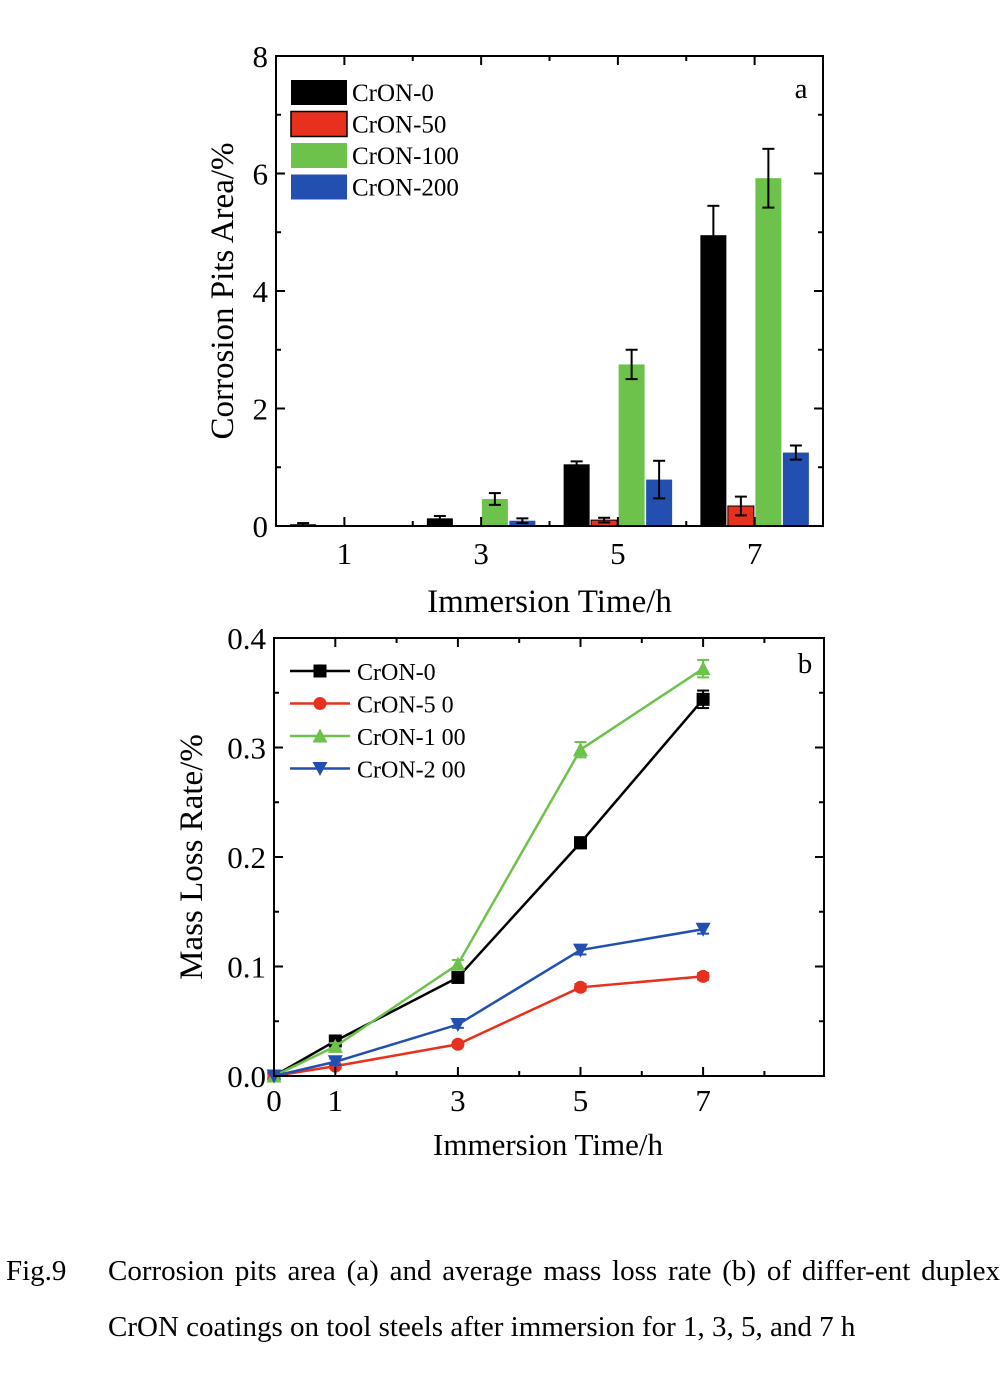 This screenshot has width=1002, height=1400. Describe the element at coordinates (703, 929) in the screenshot. I see `marker-cron-200-t7` at that location.